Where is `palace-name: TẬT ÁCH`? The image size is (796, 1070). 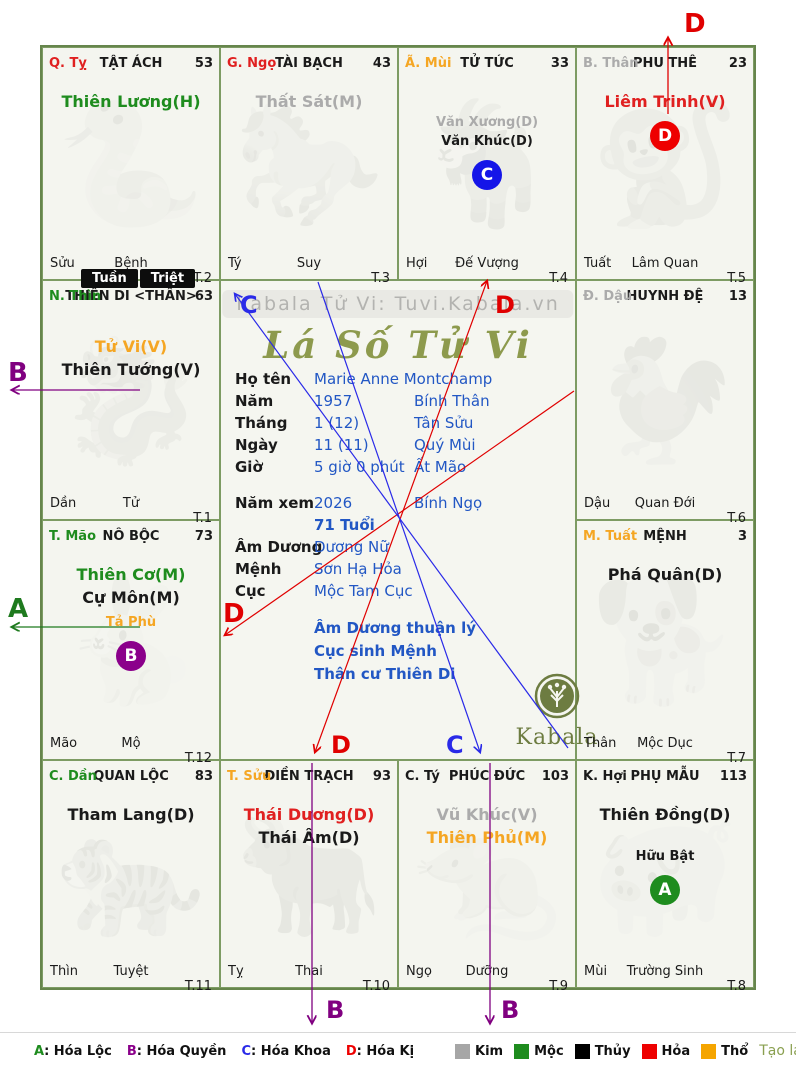 palace-name: TẬT ÁCH is located at coordinates (131, 63).